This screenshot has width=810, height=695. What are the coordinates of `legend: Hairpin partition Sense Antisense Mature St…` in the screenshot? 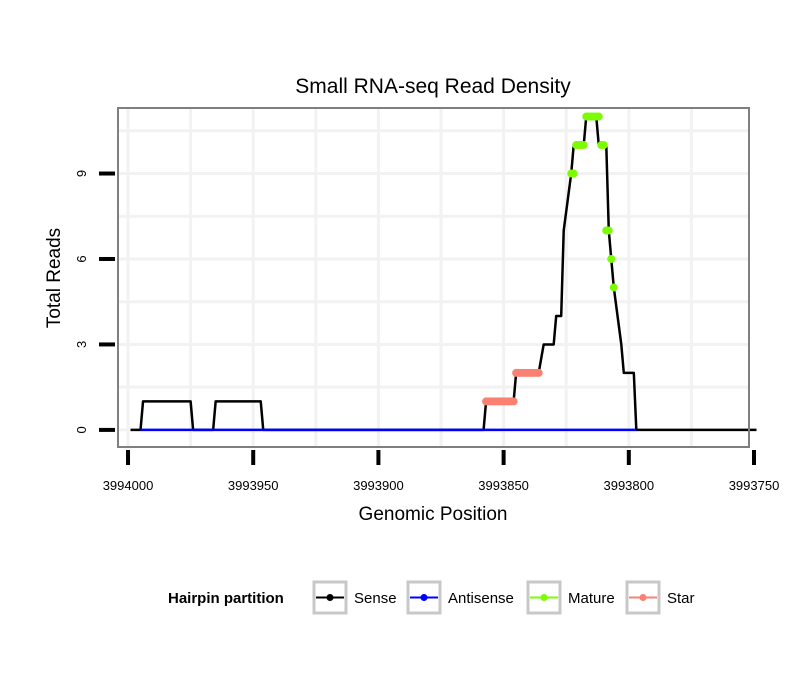 It's located at (431, 597).